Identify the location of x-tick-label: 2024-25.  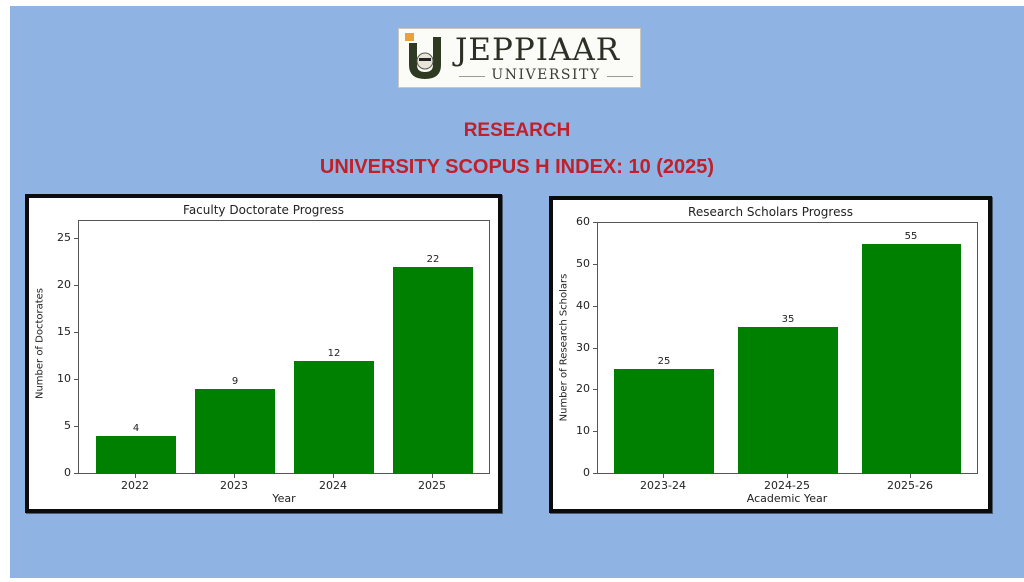
(787, 485).